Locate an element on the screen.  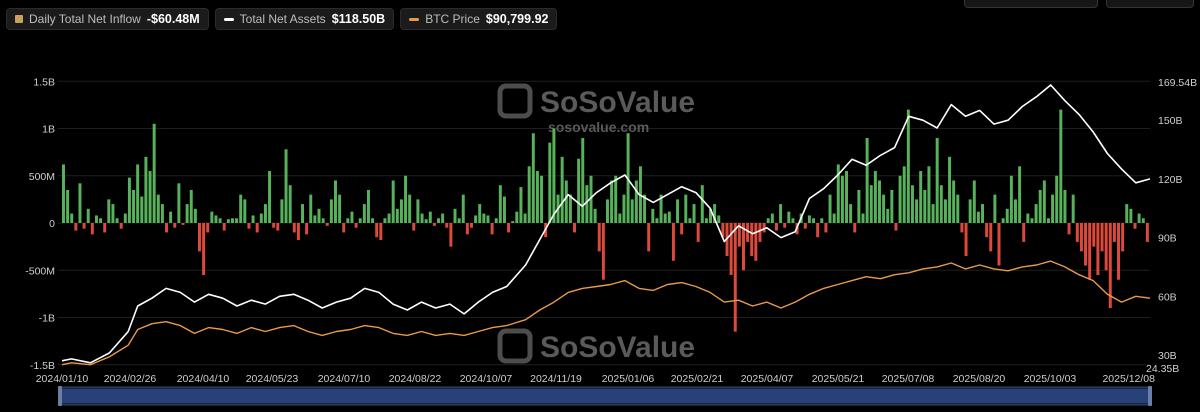
range-selector is located at coordinates (1031, 4).